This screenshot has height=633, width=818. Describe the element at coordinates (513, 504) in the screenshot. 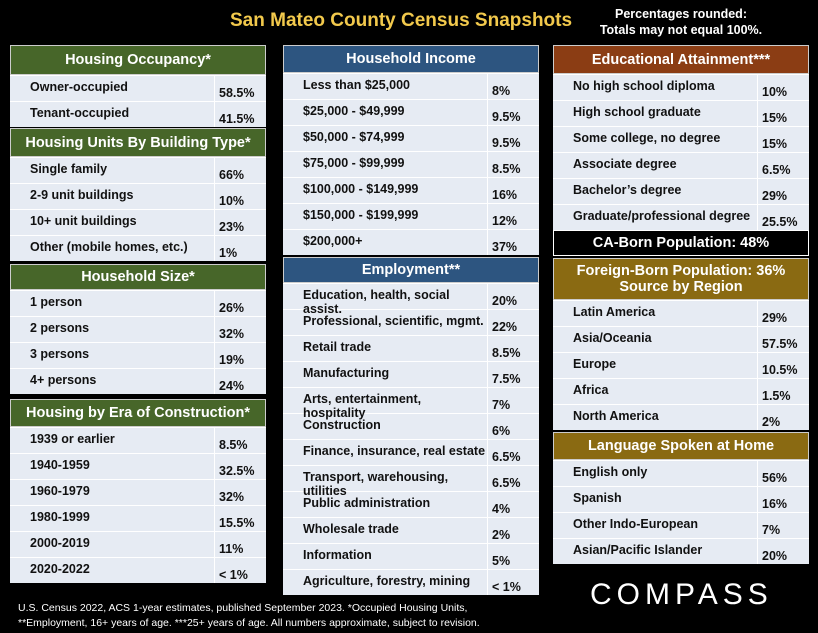

I see `row-value: 4%` at that location.